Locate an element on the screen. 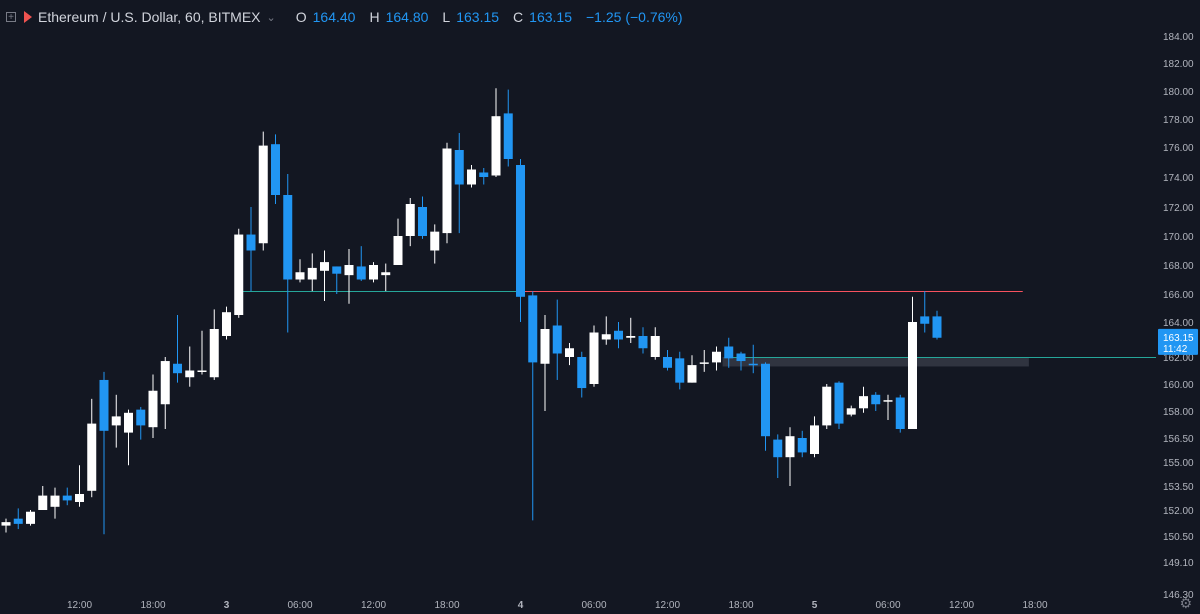  time-tick-label: 06:00 is located at coordinates (593, 605).